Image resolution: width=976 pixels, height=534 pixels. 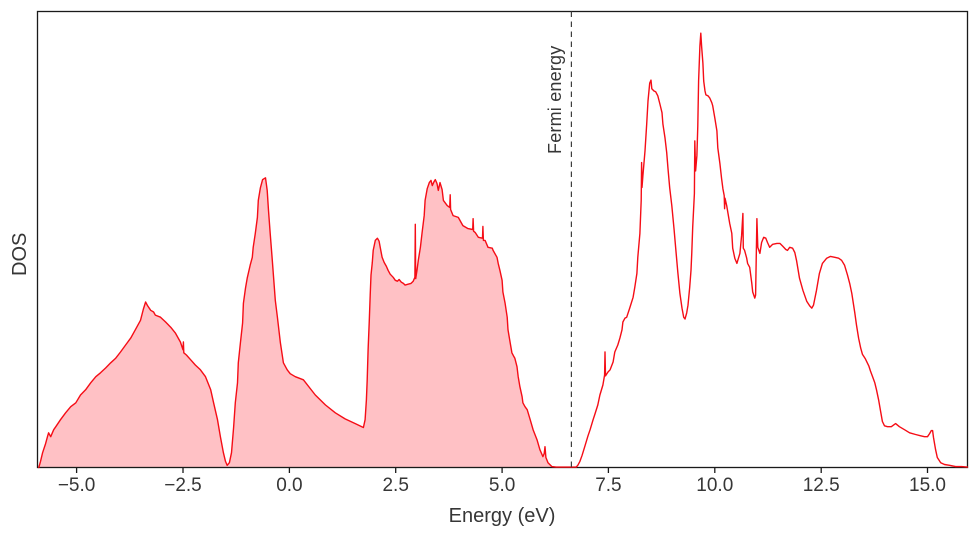 What do you see at coordinates (183, 485) in the screenshot?
I see `x-tick-label: −2.5` at bounding box center [183, 485].